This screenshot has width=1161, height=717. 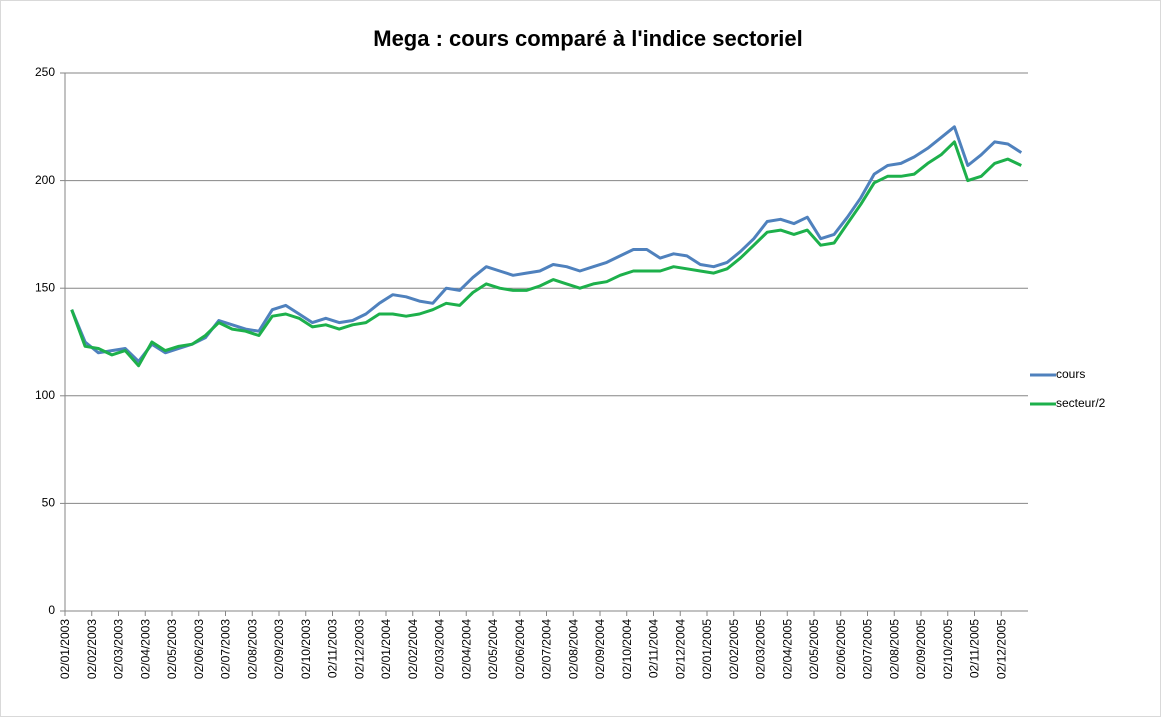 What do you see at coordinates (894, 649) in the screenshot?
I see `x-tick-label: 02/08/2005` at bounding box center [894, 649].